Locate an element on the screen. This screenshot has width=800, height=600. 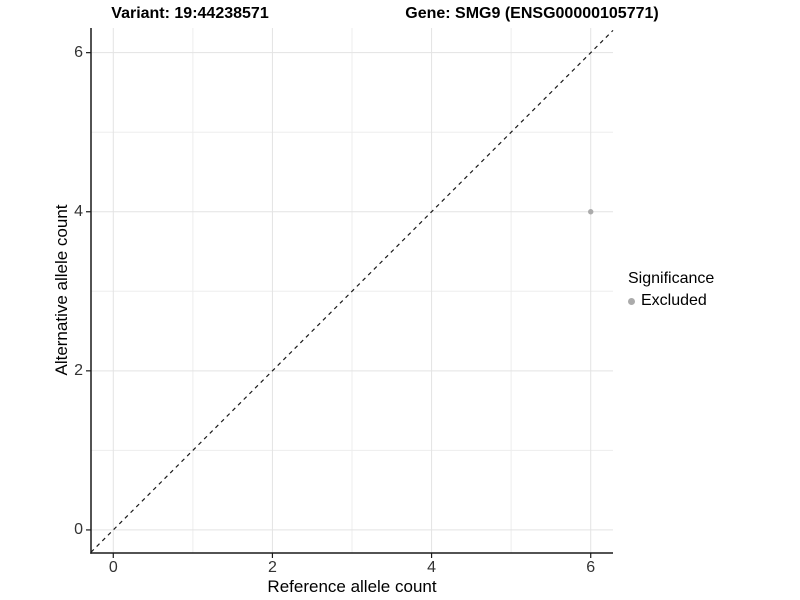
y-axis-label: Alternative allele count is located at coordinates (61, 290).